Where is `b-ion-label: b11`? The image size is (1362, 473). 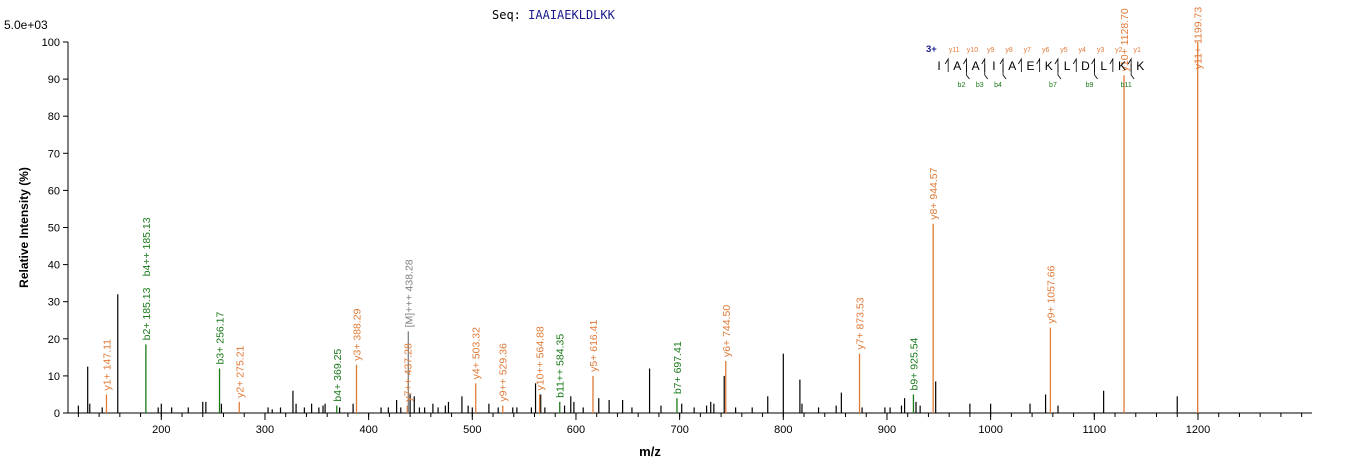 b-ion-label: b11 is located at coordinates (1126, 85).